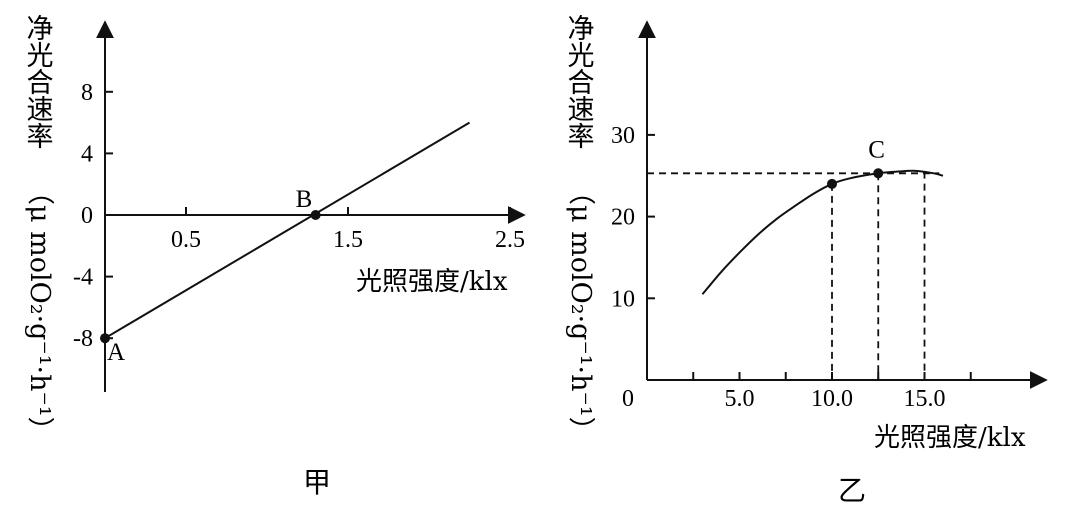 This screenshot has height=513, width=1067. What do you see at coordinates (510, 240) in the screenshot?
I see `x-tick-label: 2.5` at bounding box center [510, 240].